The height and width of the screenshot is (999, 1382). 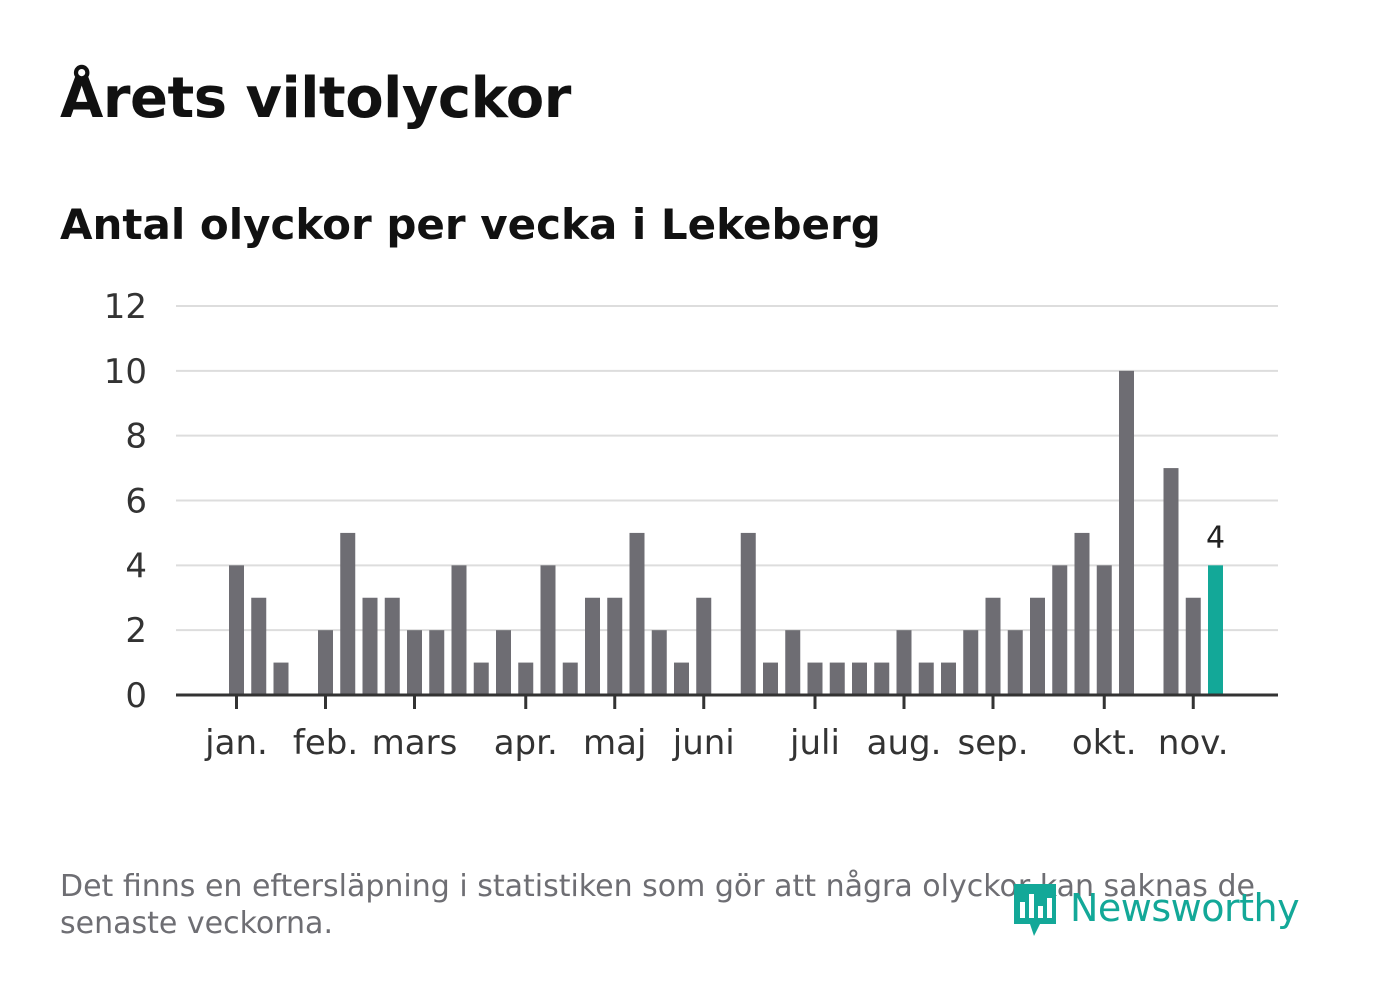 What do you see at coordinates (1185, 908) in the screenshot?
I see `brand-name: Newsworthy` at bounding box center [1185, 908].